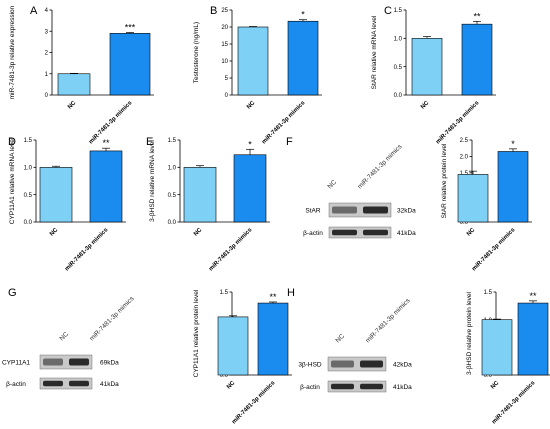  Describe the element at coordinates (402, 365) in the screenshot. I see `molecular-weight-label: 42kDa` at that location.